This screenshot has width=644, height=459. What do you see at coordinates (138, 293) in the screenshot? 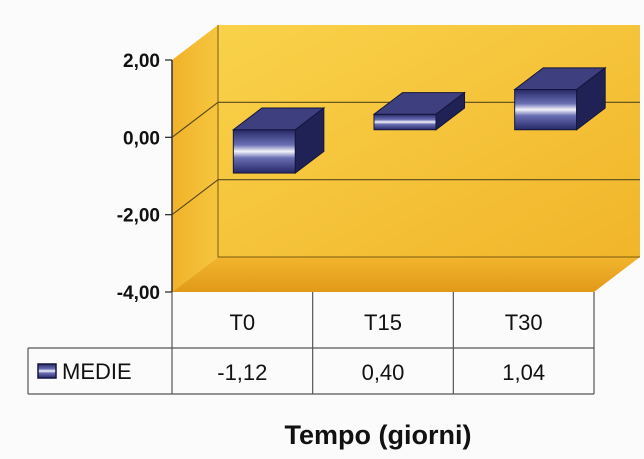
I see `y-tick-label: -4,00` at bounding box center [138, 293].